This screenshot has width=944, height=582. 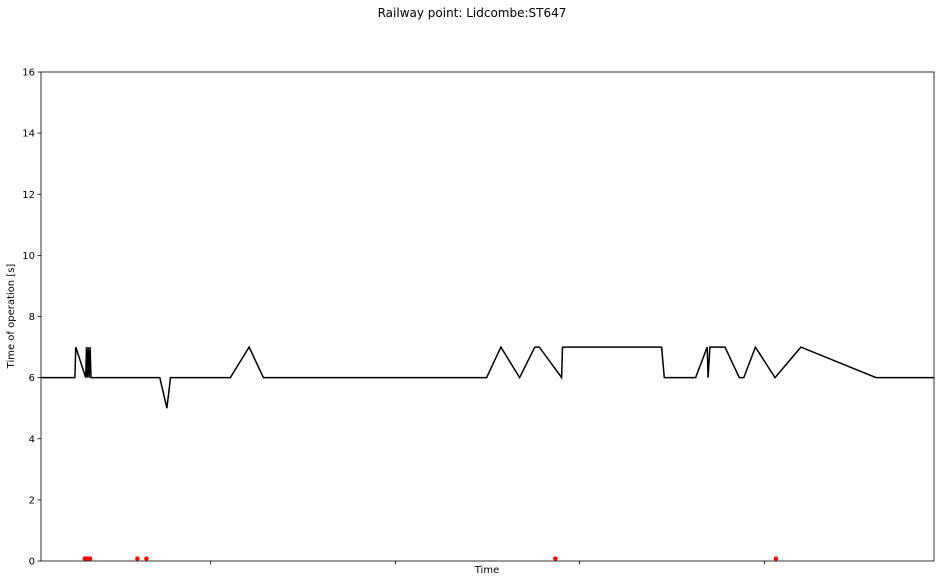 I want to click on y-tick-label: 6, so click(x=32, y=378).